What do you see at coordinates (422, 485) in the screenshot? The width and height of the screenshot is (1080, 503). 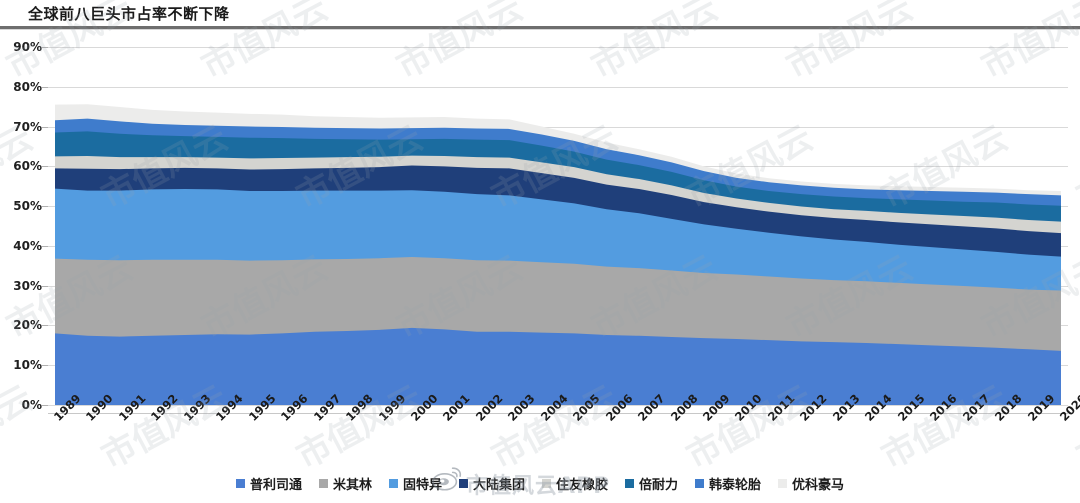 I see `legend-label: 固特异` at bounding box center [422, 485].